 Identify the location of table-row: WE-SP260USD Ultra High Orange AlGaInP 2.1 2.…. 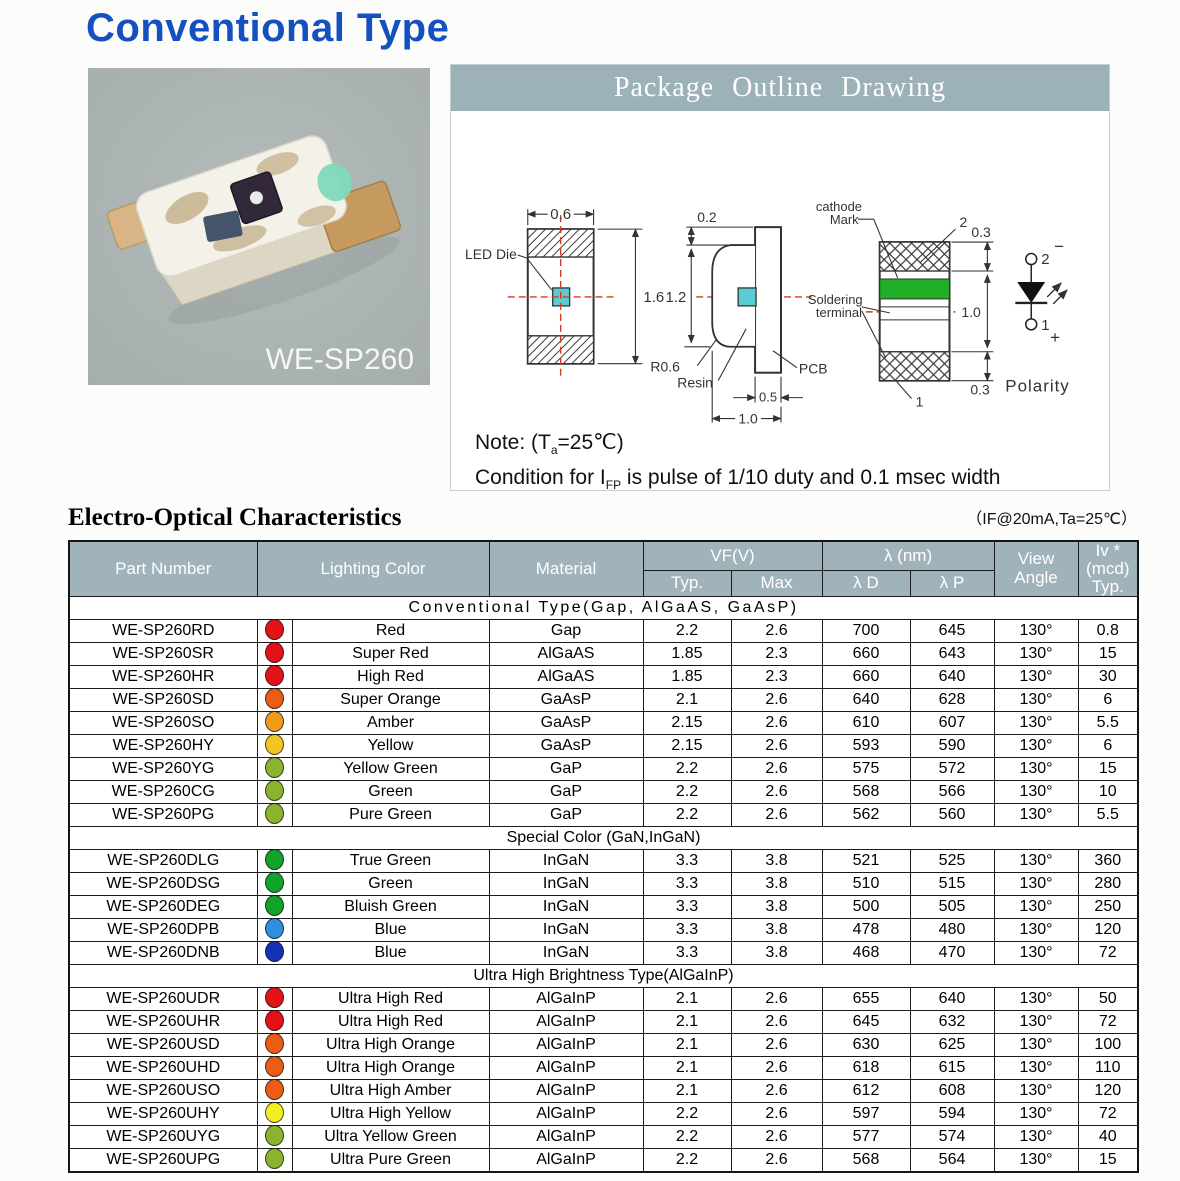
(603, 1044).